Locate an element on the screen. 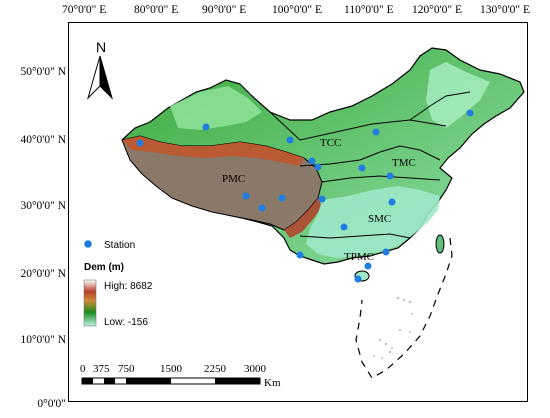 This screenshot has height=418, width=550. scale-tick-2250: 2250 is located at coordinates (215, 369).